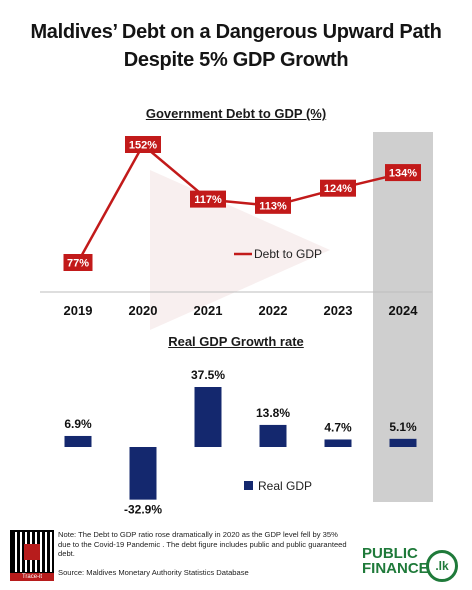 This screenshot has width=472, height=590. I want to click on title-line-2: Despite 5% GDP Growth, so click(236, 60).